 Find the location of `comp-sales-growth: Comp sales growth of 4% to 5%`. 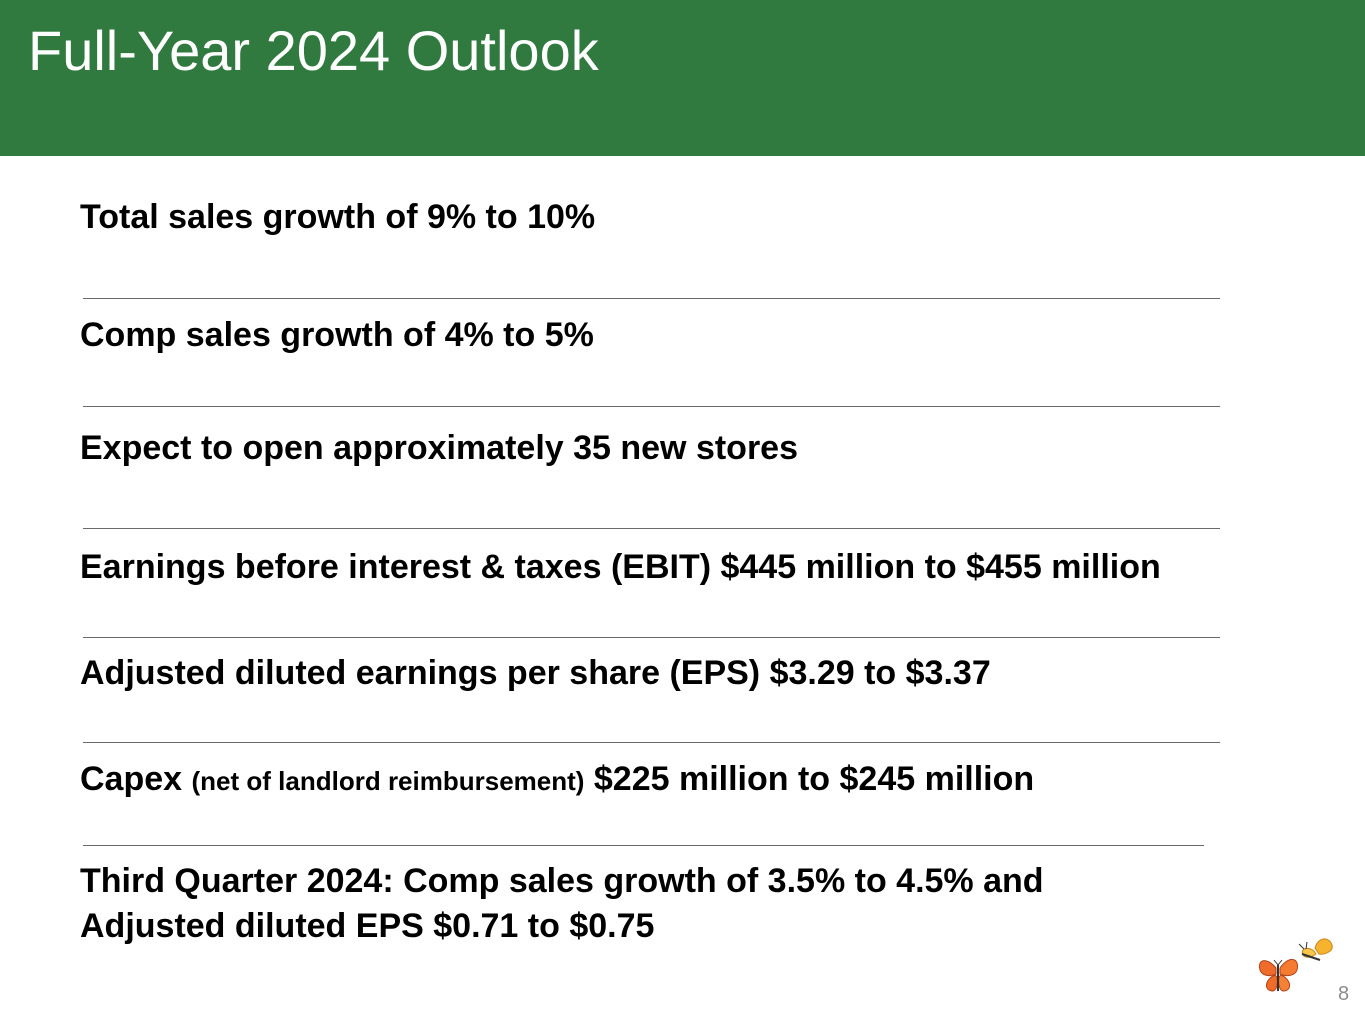

comp-sales-growth: Comp sales growth of 4% to 5% is located at coordinates (337, 335).